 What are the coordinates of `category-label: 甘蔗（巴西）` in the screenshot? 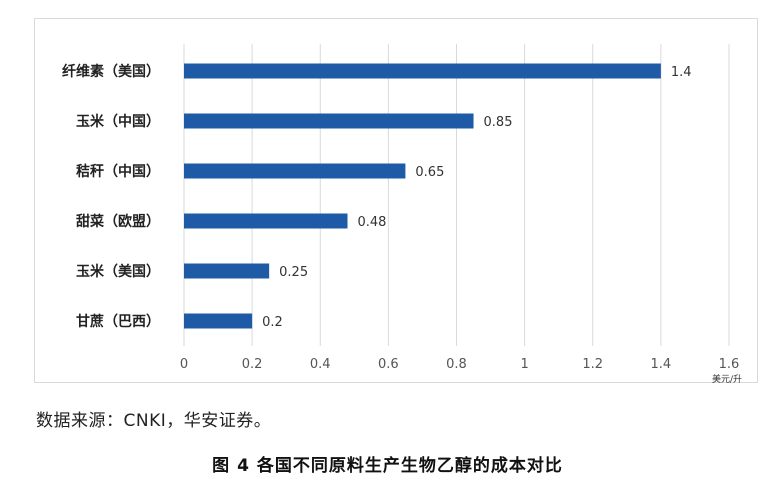 It's located at (118, 321).